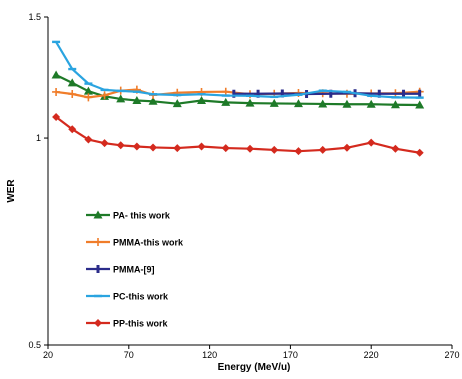  Describe the element at coordinates (209, 355) in the screenshot. I see `x-tick-label: 120` at that location.